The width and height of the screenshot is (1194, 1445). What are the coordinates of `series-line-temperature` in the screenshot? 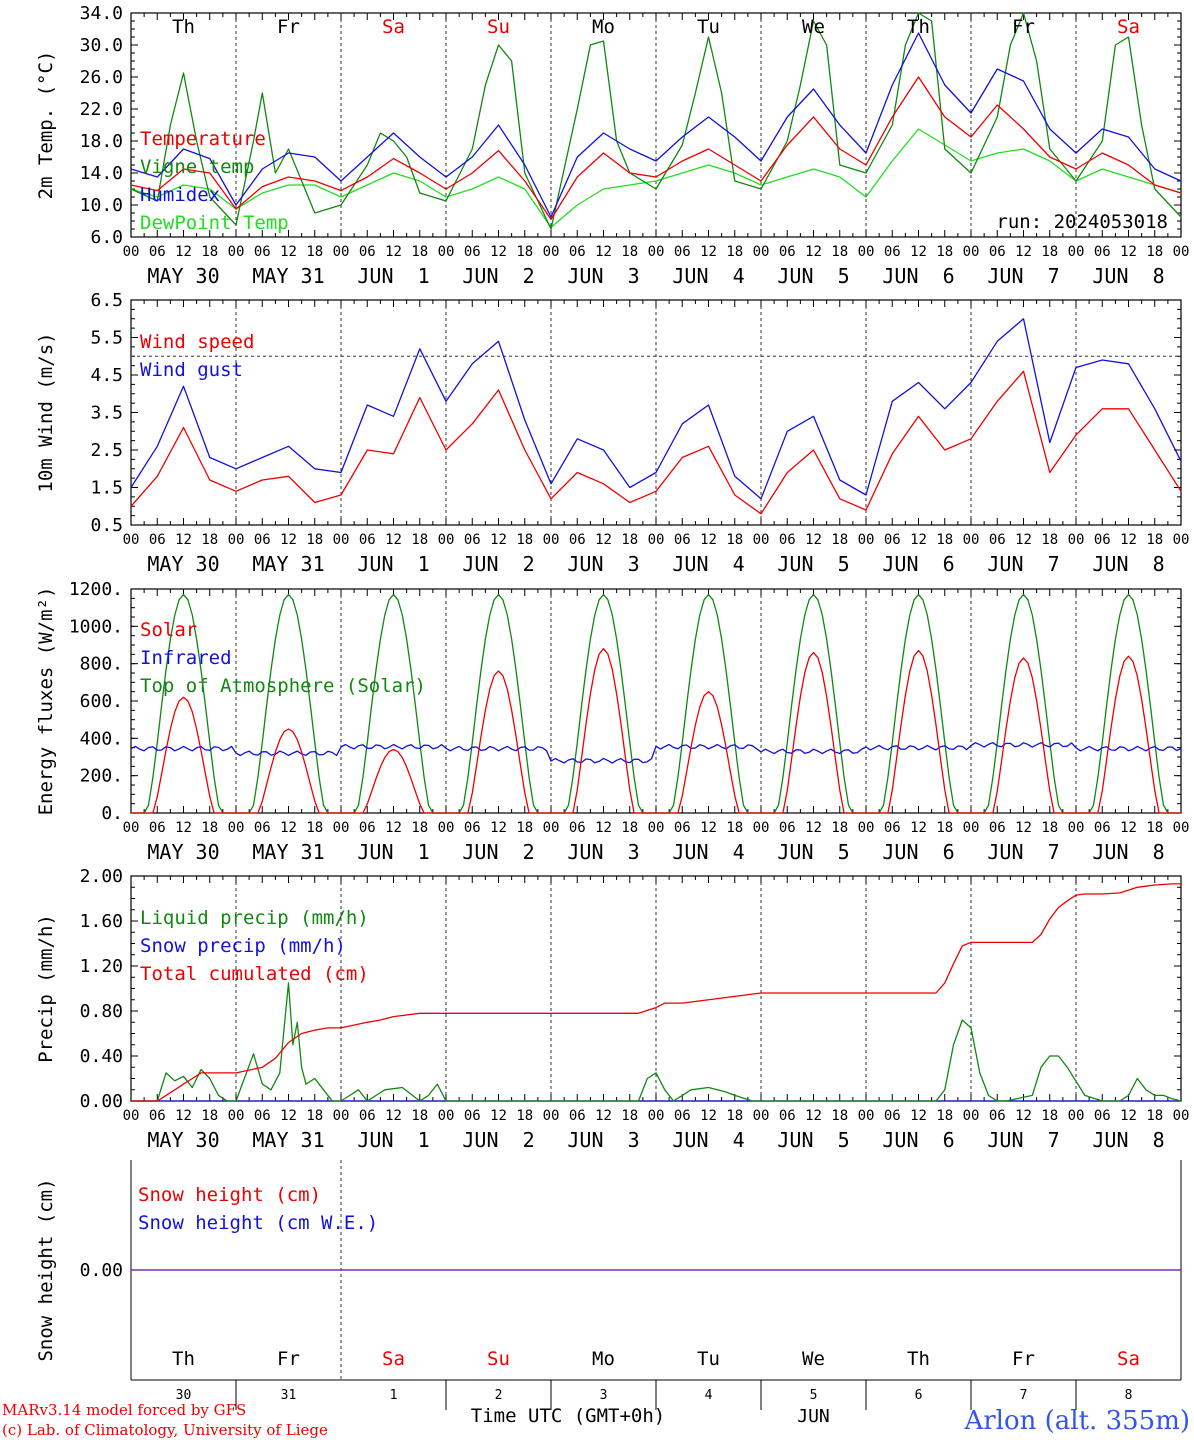 It's located at (656, 148).